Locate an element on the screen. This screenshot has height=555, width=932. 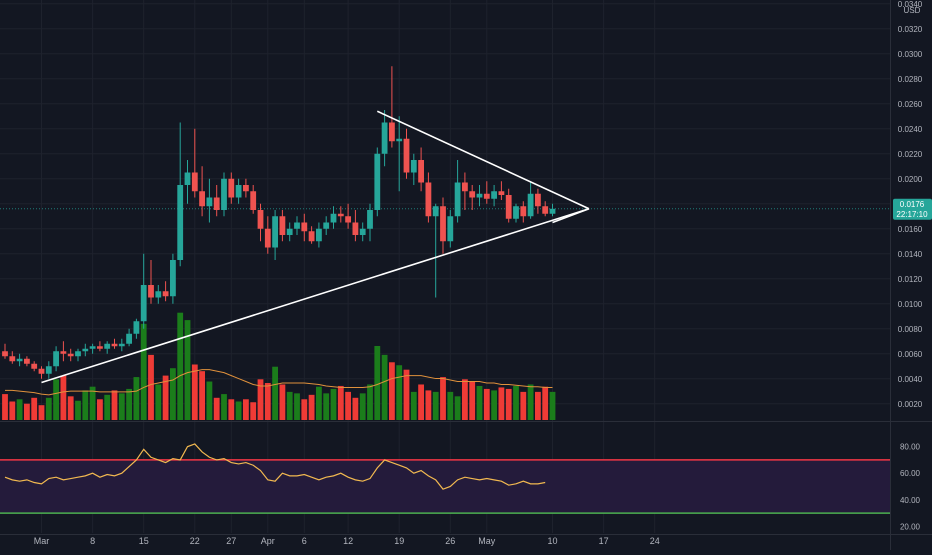
price-axis-tick: 0.0080 is located at coordinates (910, 329).